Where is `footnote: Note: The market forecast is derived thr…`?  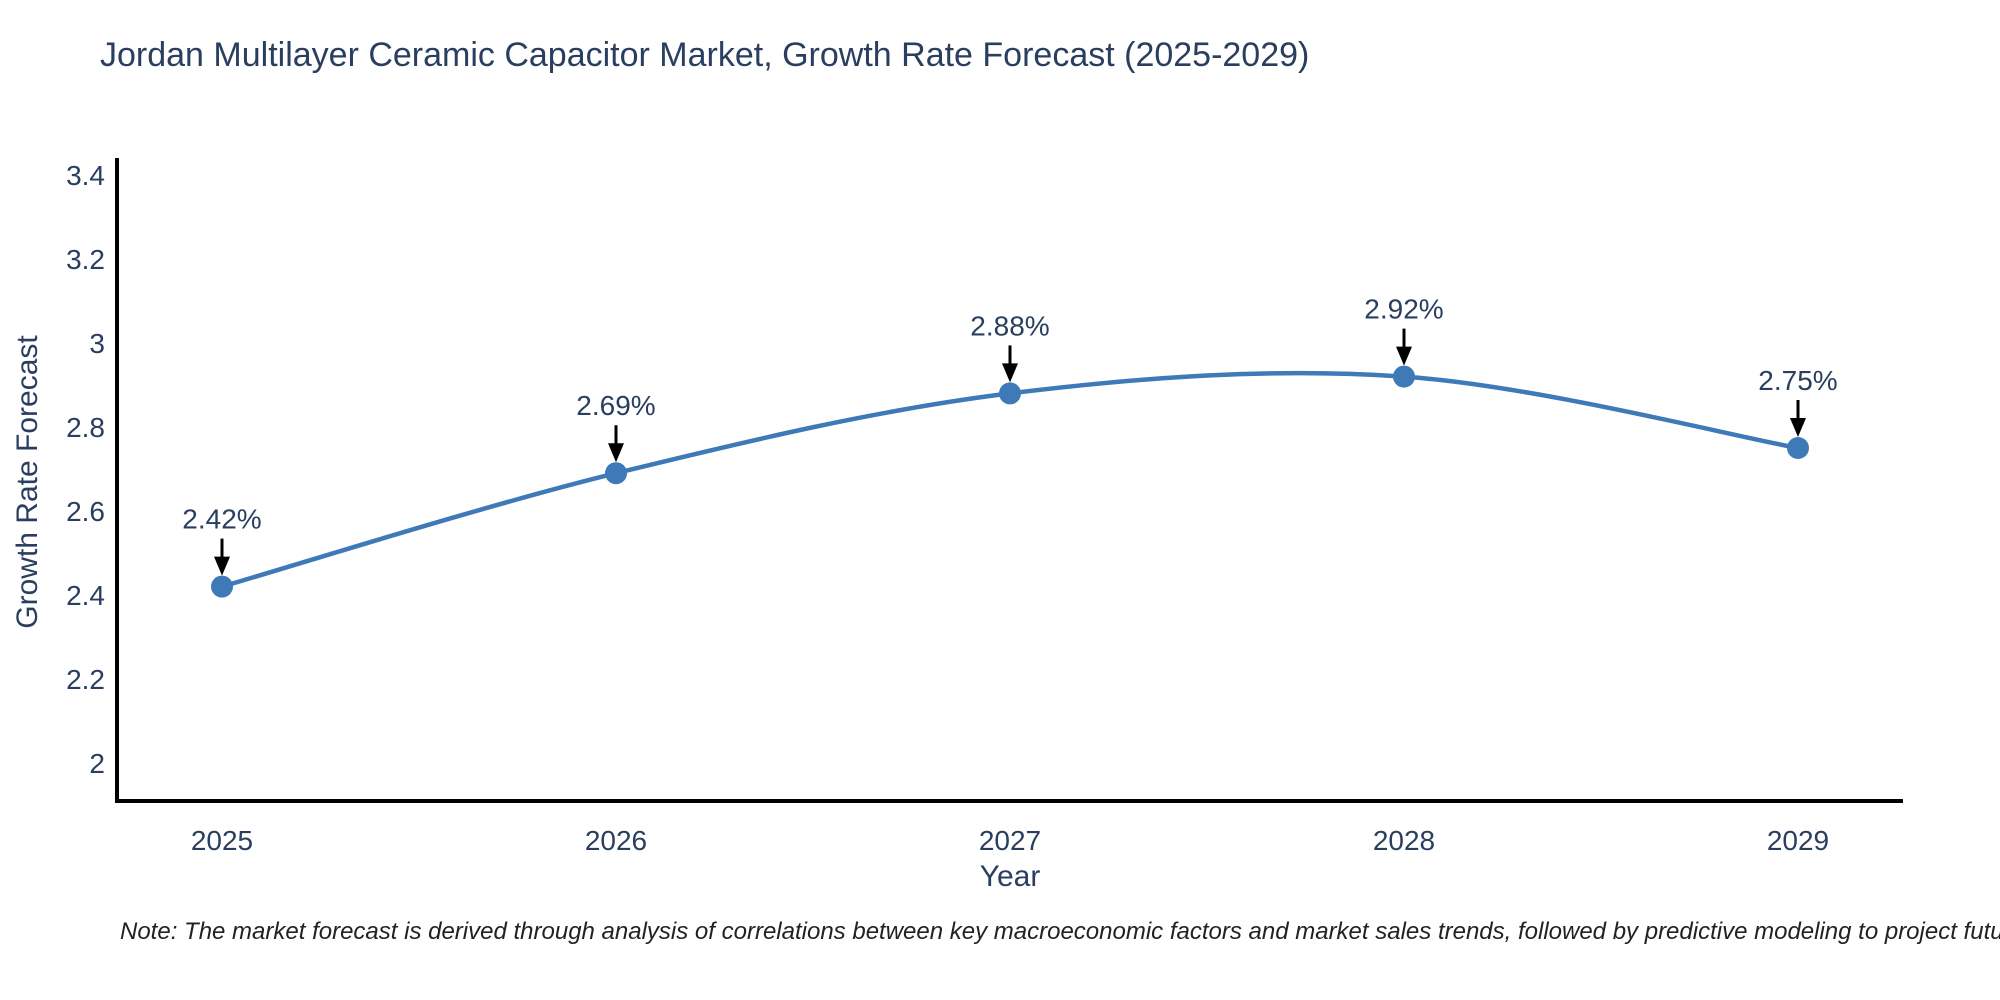
footnote: Note: The market forecast is derived thr… is located at coordinates (1060, 931).